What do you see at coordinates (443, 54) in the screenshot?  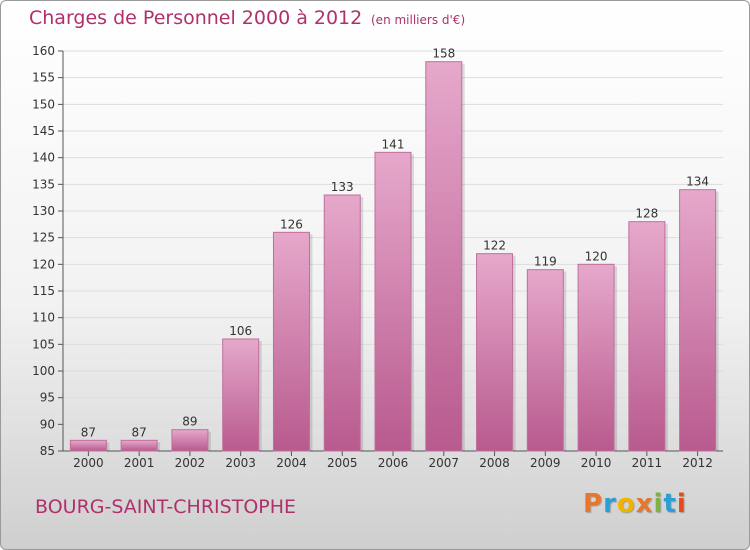 I see `bar-value-label: 158` at bounding box center [443, 54].